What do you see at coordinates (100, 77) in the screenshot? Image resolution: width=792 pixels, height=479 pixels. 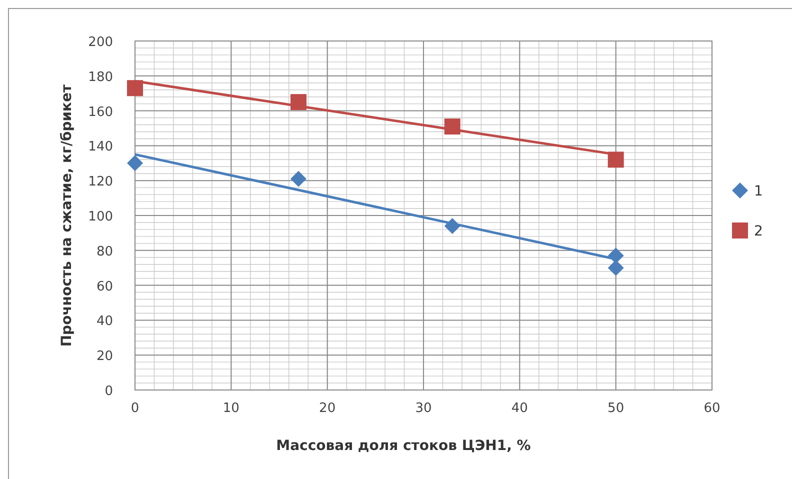 I see `y-tick-label: 180` at bounding box center [100, 77].